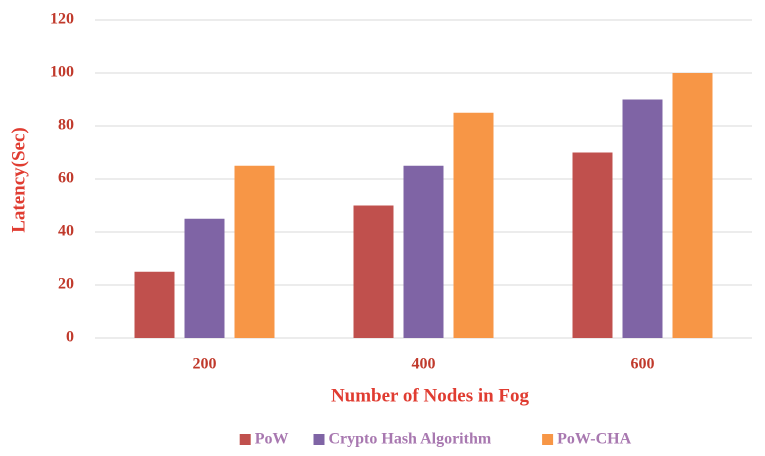 The width and height of the screenshot is (765, 456). Describe the element at coordinates (62, 72) in the screenshot. I see `y-tick-label: 100` at that location.